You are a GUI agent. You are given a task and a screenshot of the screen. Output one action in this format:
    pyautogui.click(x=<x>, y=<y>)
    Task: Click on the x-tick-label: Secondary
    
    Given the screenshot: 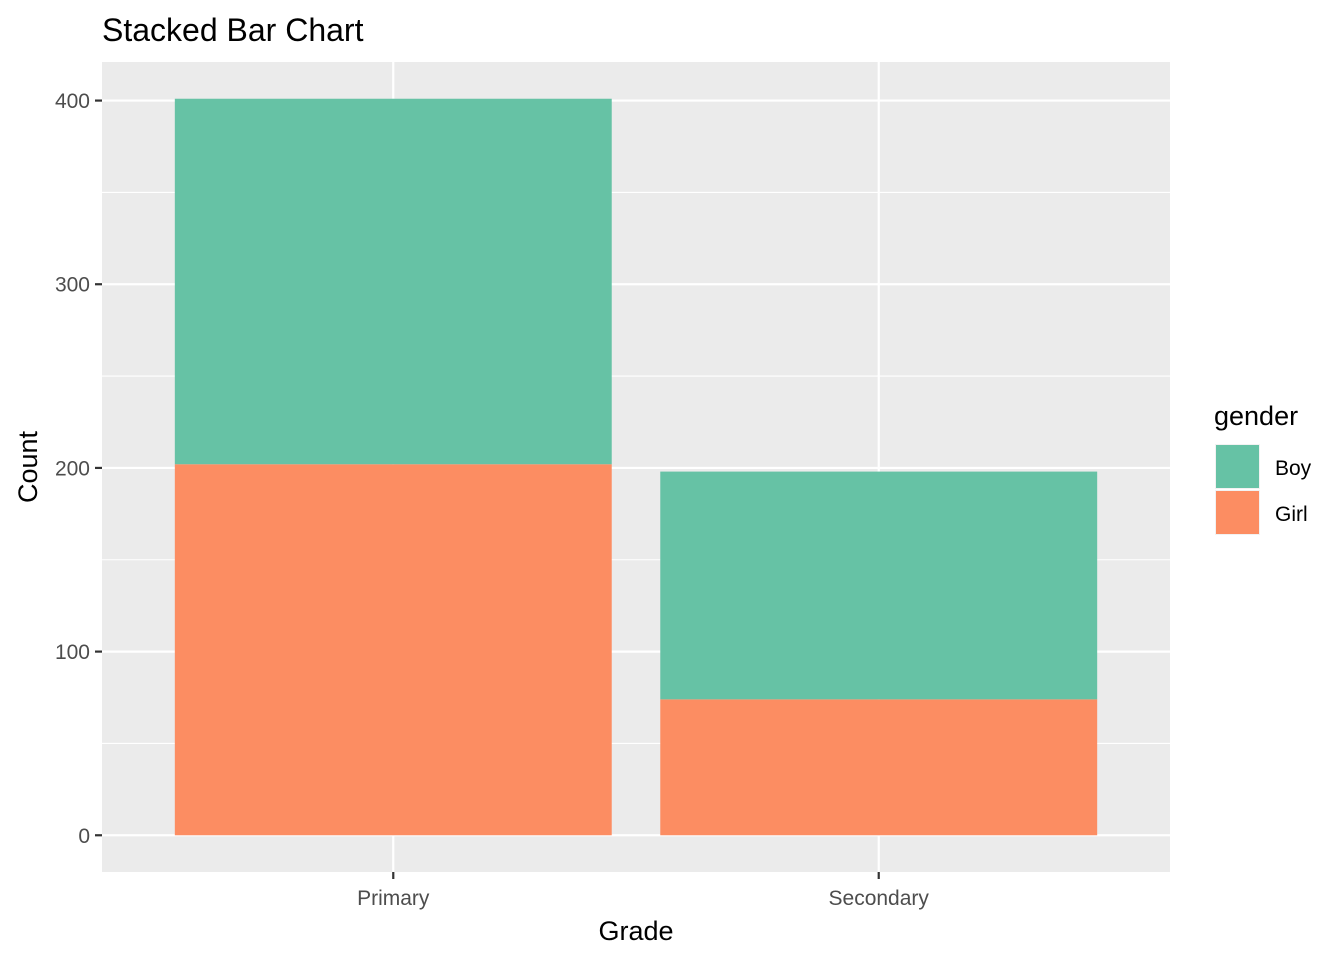 What is the action you would take?
    pyautogui.click(x=879, y=898)
    